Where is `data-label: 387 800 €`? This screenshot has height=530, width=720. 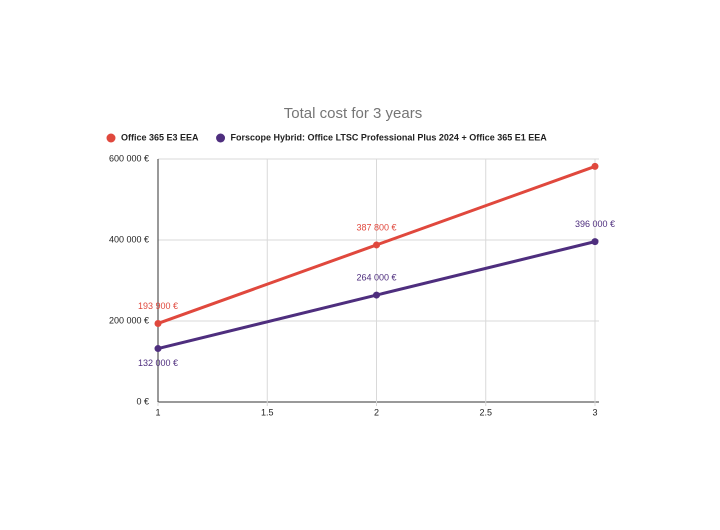
data-label: 387 800 € is located at coordinates (376, 227).